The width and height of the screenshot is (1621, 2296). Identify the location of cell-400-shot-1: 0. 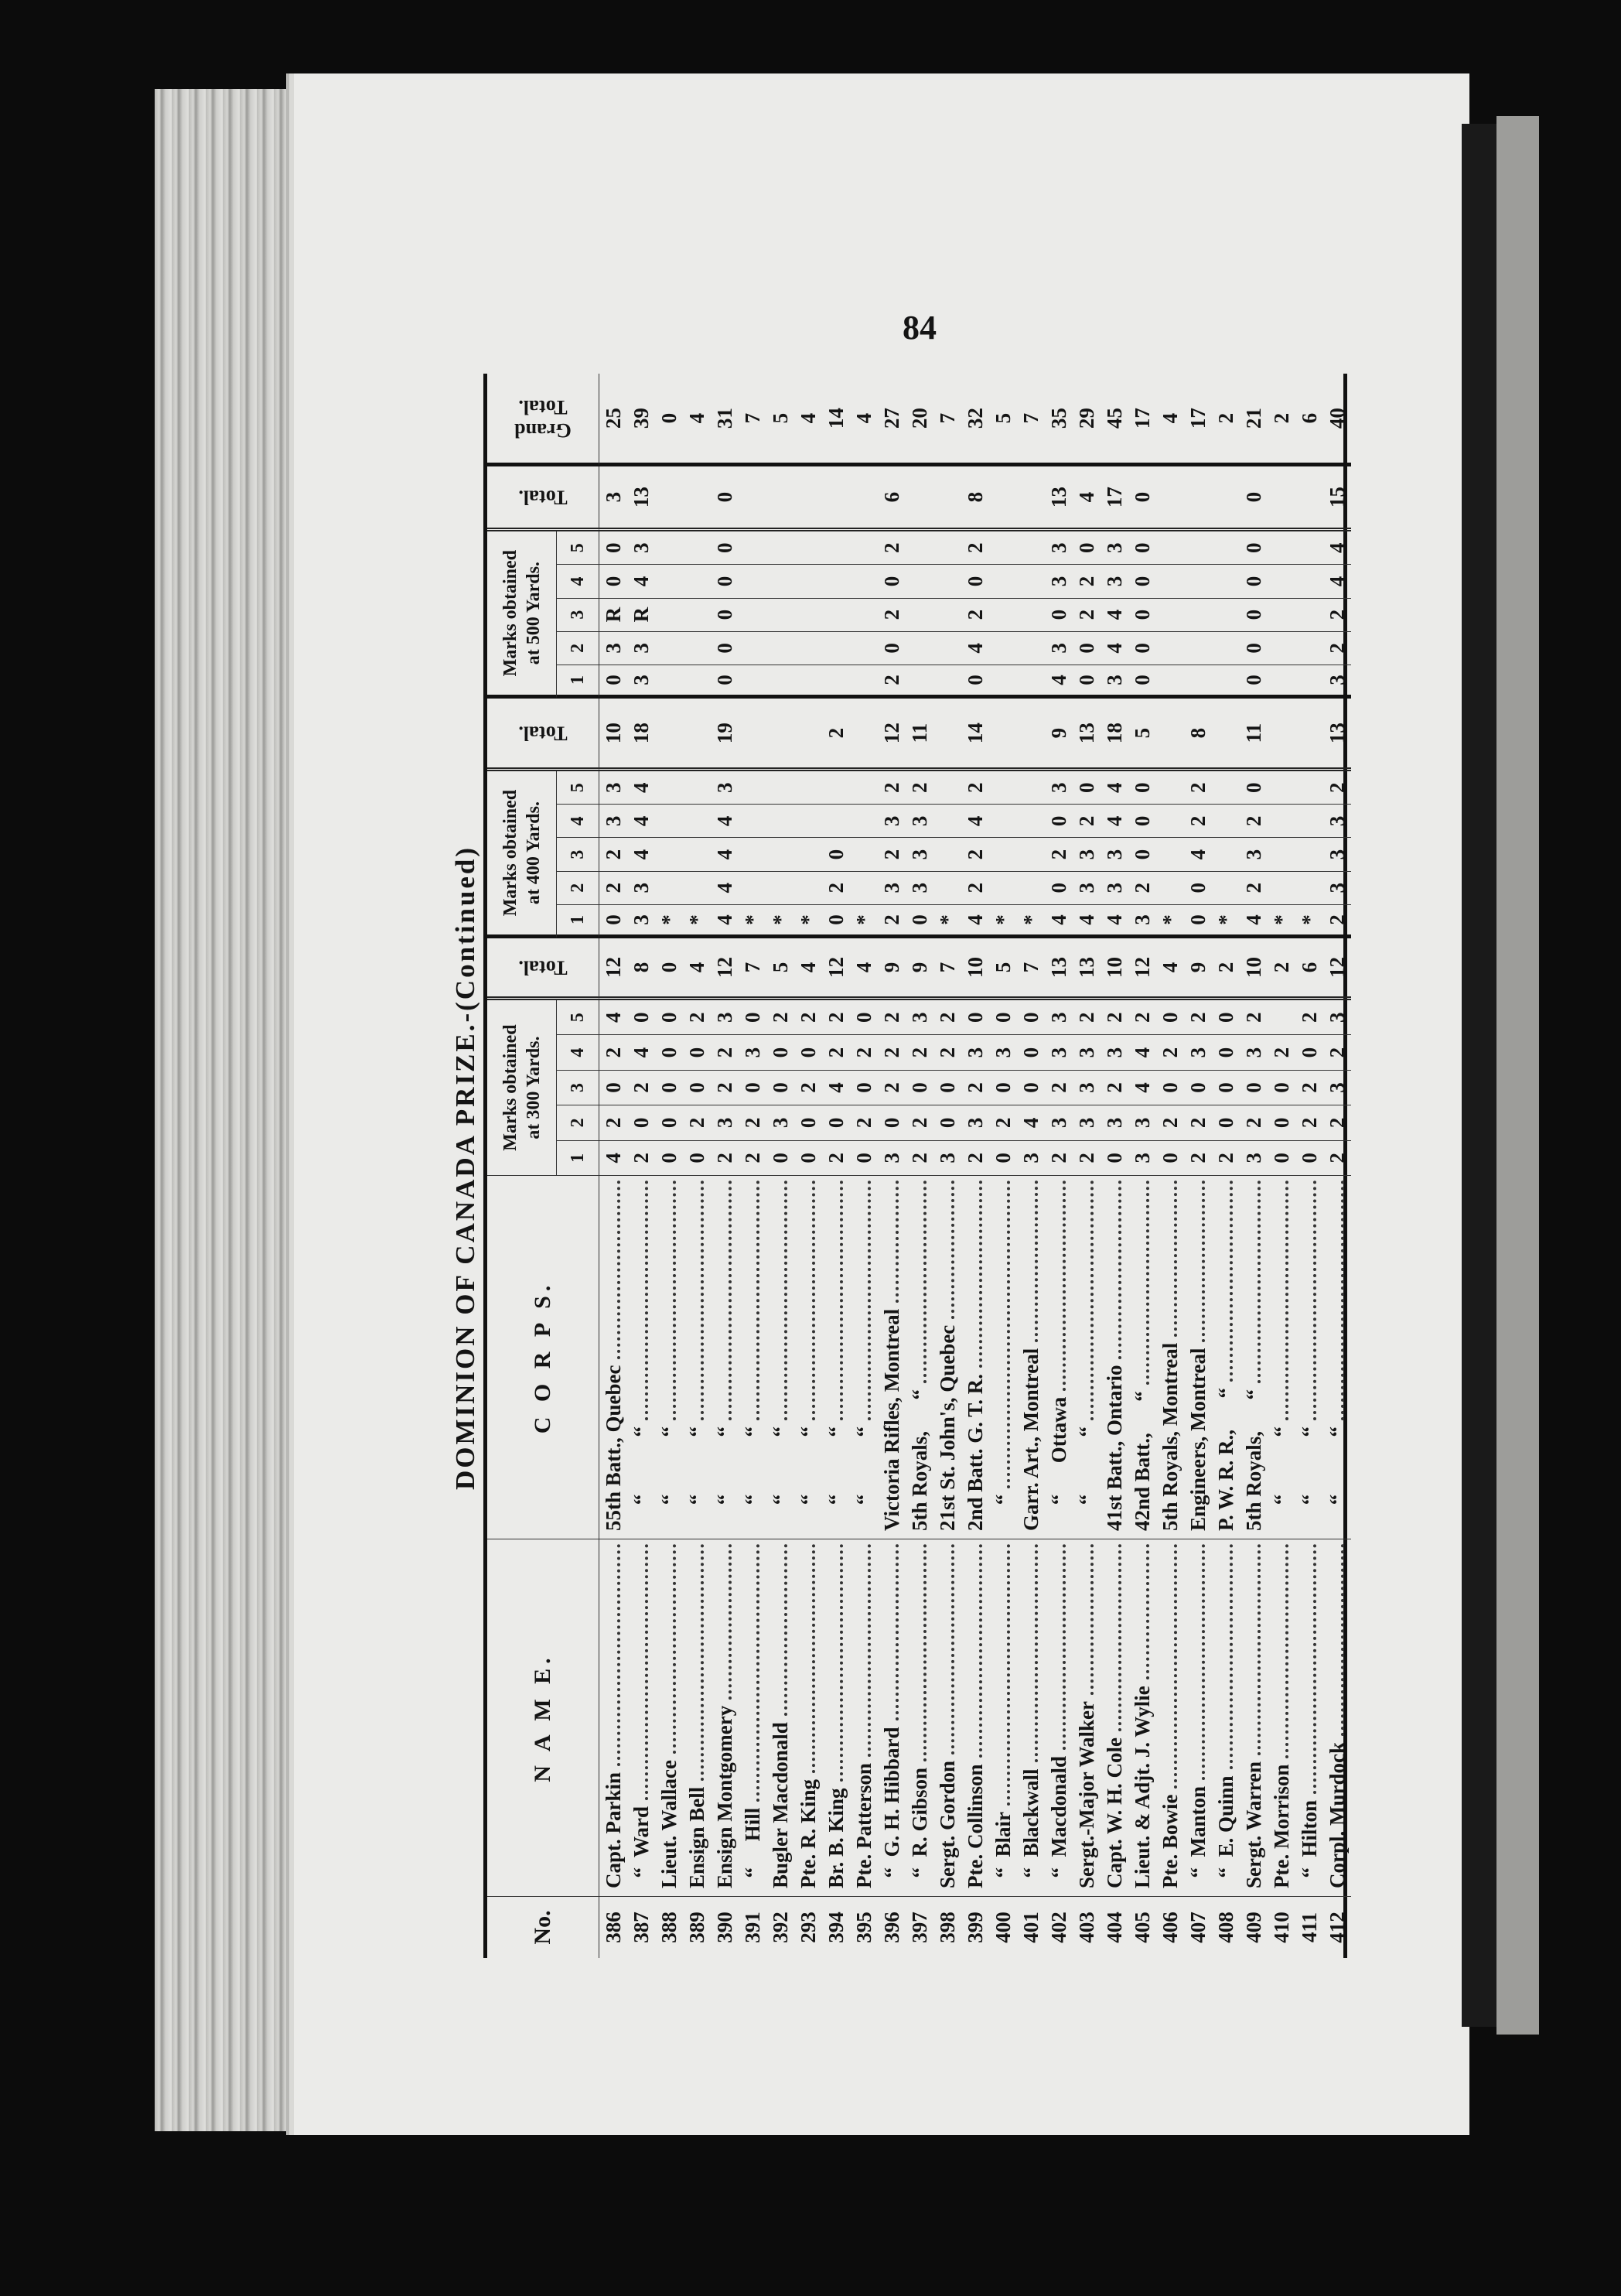
(919, 922).